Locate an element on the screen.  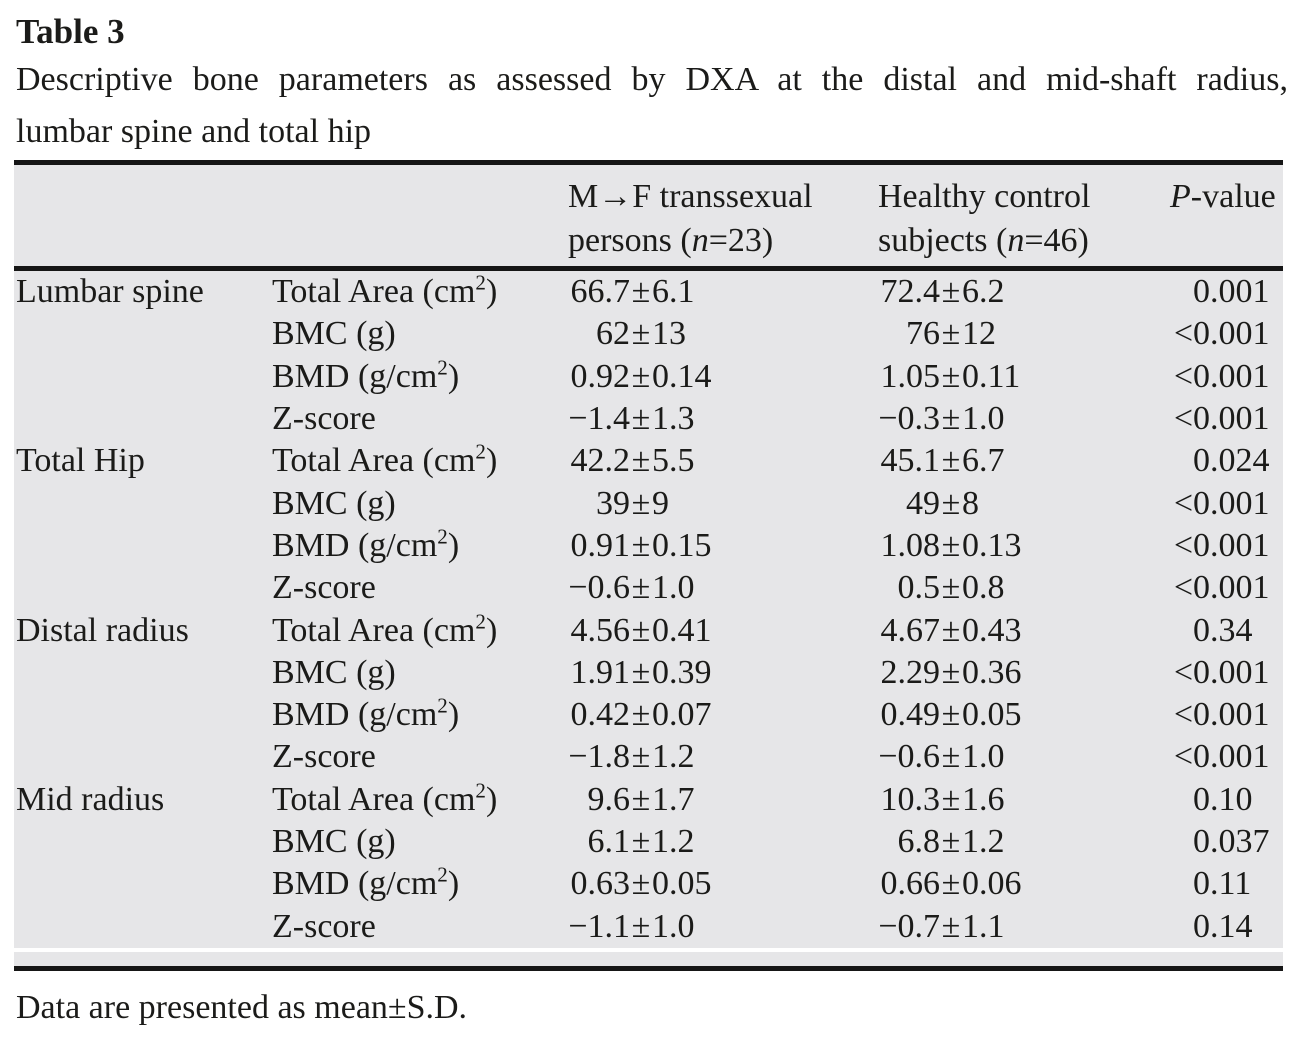
value-transsexual: 39 ±9 is located at coordinates (632, 503).